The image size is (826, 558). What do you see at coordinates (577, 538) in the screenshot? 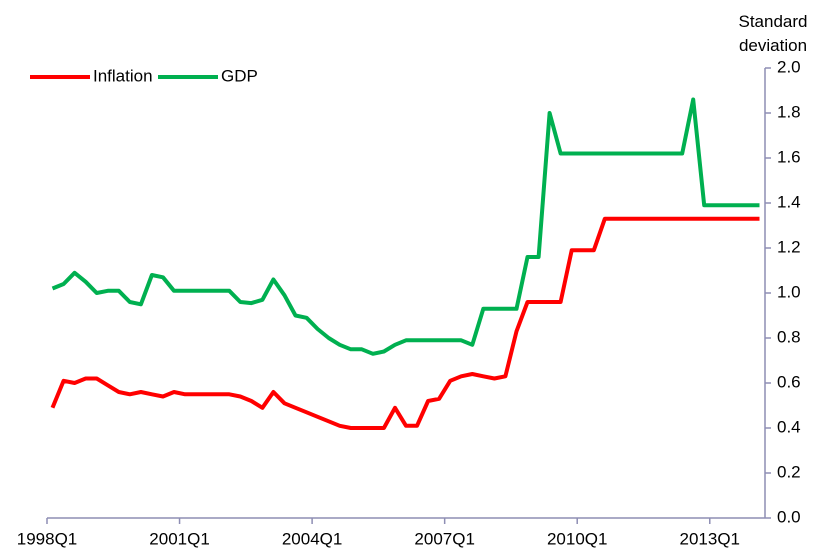
I see `x-tick-label: 2010Q1` at bounding box center [577, 538].